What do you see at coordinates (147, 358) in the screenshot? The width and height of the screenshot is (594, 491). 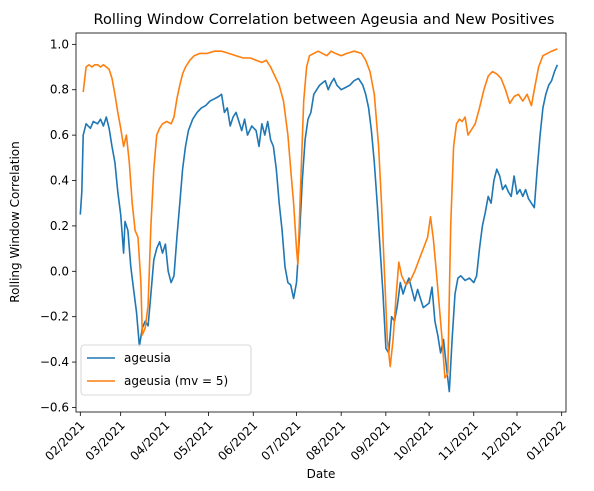 I see `legend-label-ageusia: ageusia` at bounding box center [147, 358].